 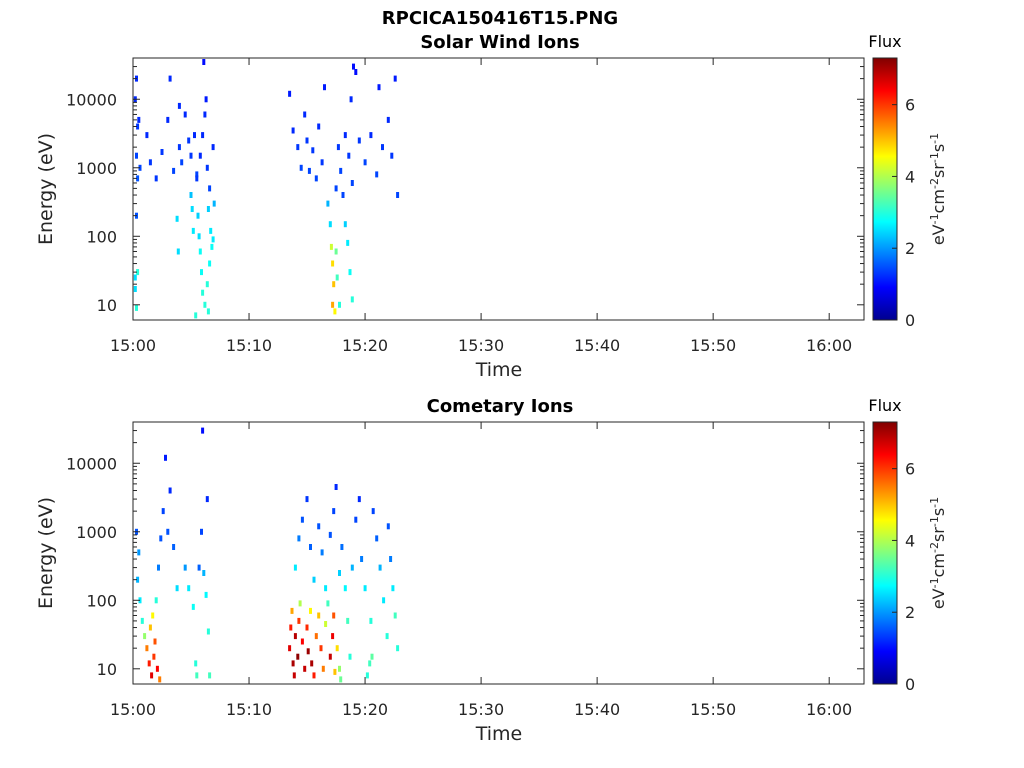 What do you see at coordinates (597, 709) in the screenshot?
I see `x-tick-label: 15:40` at bounding box center [597, 709].